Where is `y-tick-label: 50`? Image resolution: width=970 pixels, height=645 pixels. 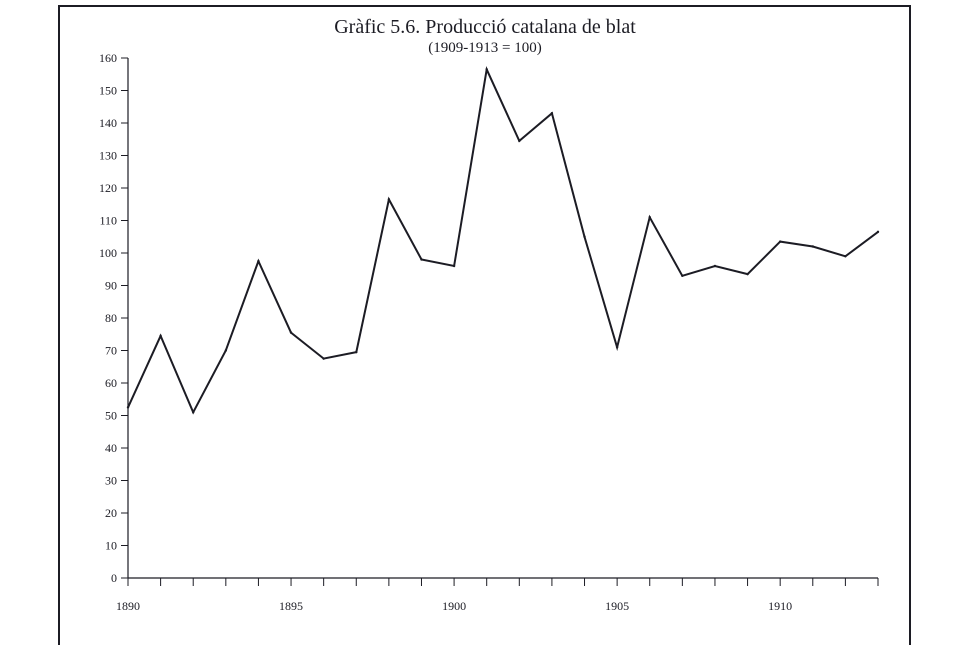
y-tick-label: 50 is located at coordinates (111, 416).